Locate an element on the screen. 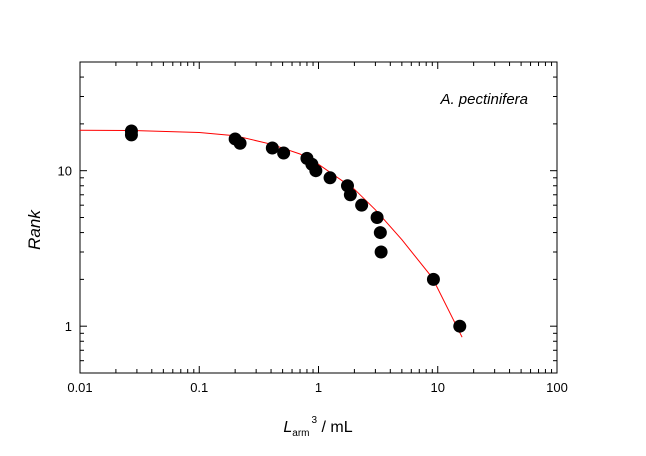 This screenshot has width=646, height=456. x-label-subscript: arm is located at coordinates (300, 433).